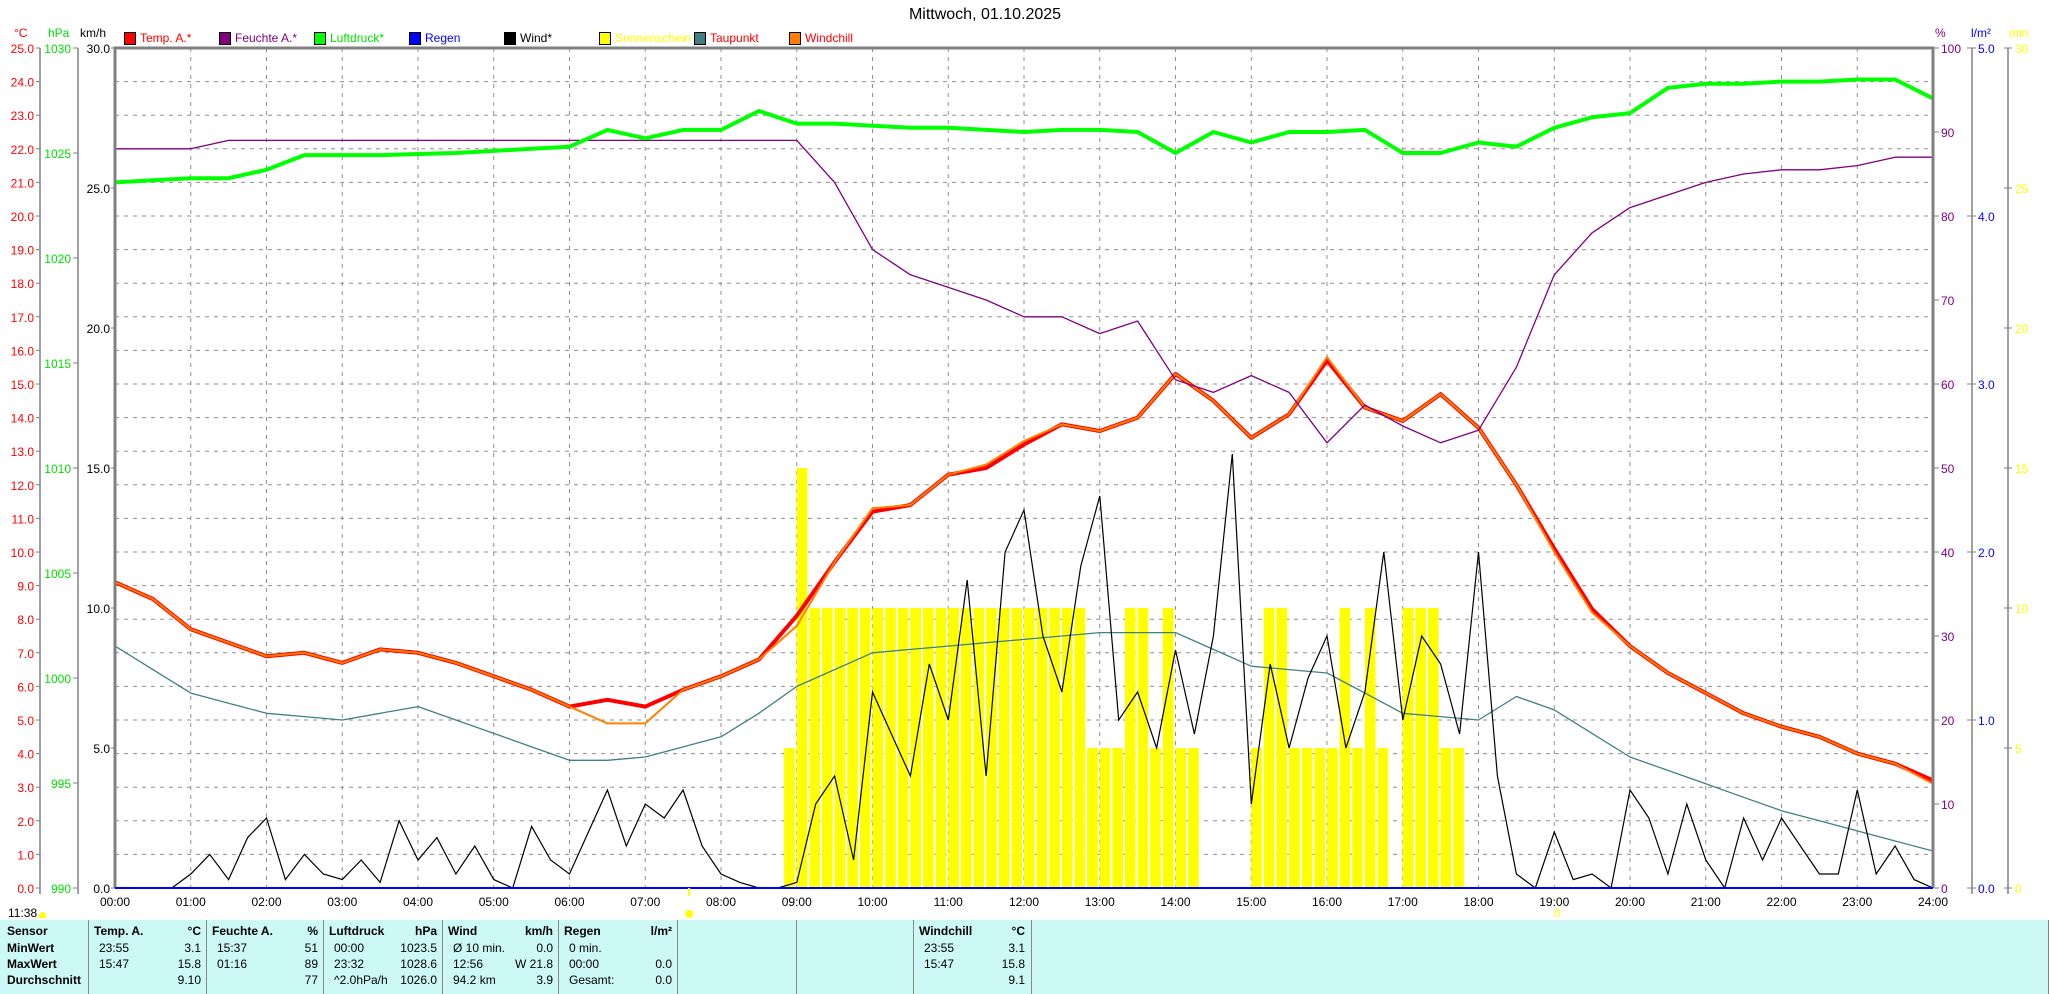 The height and width of the screenshot is (994, 2050). Describe the element at coordinates (468, 964) in the screenshot. I see `stat-time: 12:56` at that location.